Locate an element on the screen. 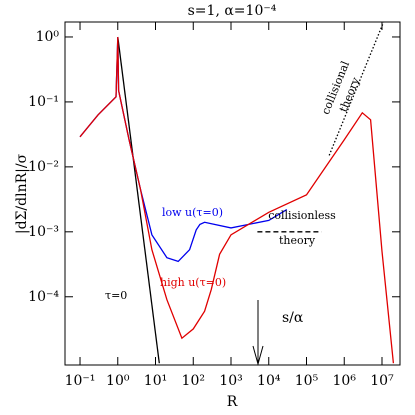 Image resolution: width=415 pixels, height=415 pixels. arrow-head is located at coordinates (258, 355).